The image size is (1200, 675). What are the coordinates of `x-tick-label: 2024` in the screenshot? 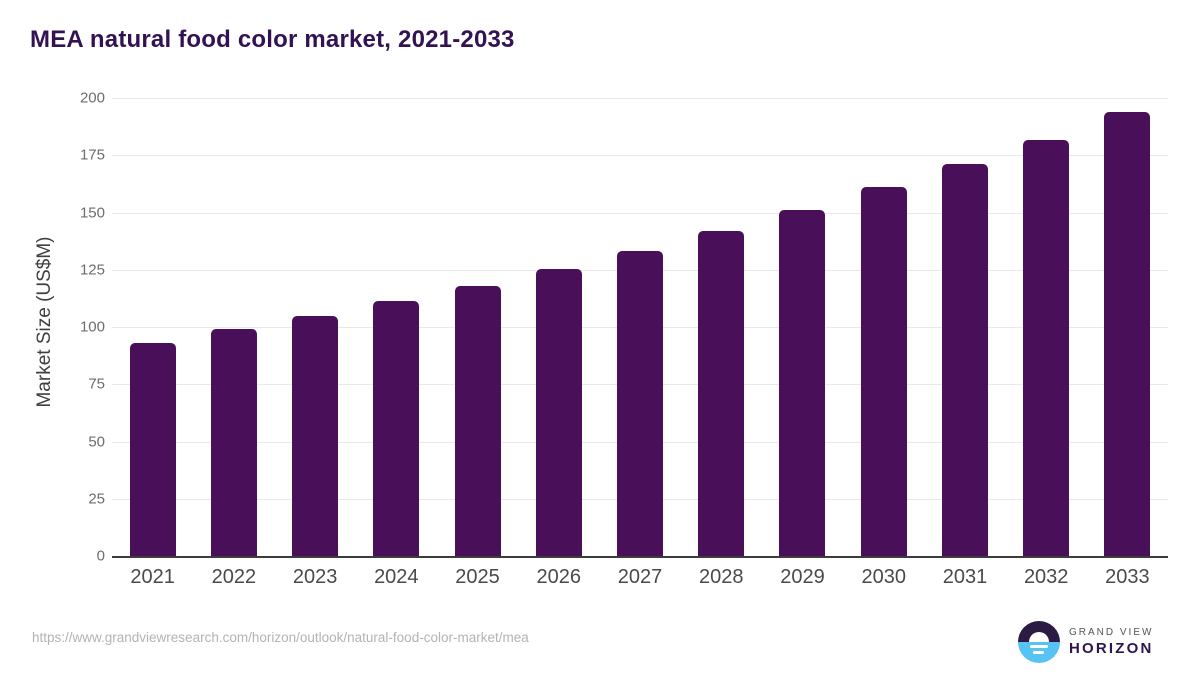 It's located at (396, 577).